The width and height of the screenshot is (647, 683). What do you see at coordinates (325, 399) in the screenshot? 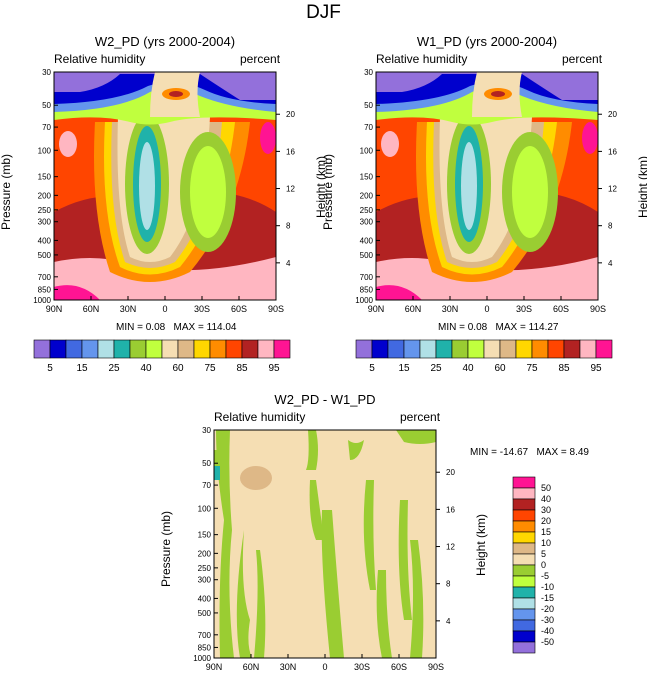
I see `panel3-title: W2_PD - W1_PD` at bounding box center [325, 399].